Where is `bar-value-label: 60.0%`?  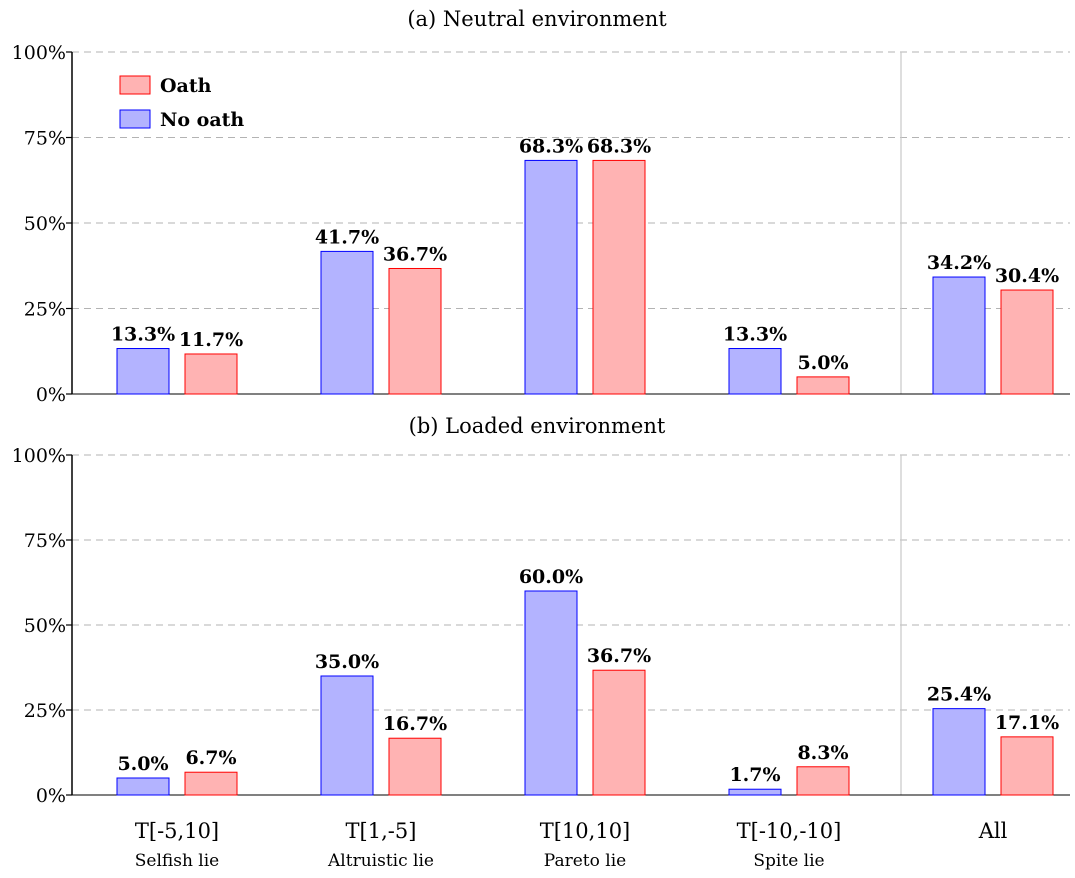 bar-value-label: 60.0% is located at coordinates (551, 577).